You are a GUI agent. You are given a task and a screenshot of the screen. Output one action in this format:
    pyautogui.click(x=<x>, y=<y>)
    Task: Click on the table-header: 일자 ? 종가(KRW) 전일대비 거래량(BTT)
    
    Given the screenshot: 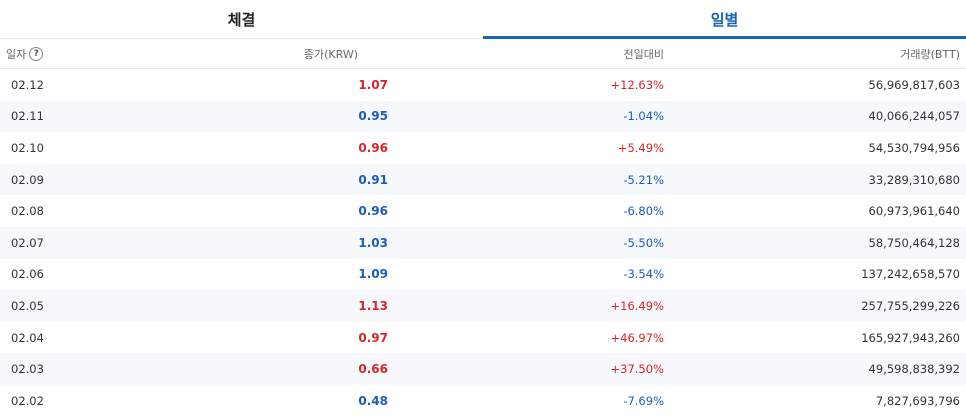 What is the action you would take?
    pyautogui.click(x=483, y=54)
    